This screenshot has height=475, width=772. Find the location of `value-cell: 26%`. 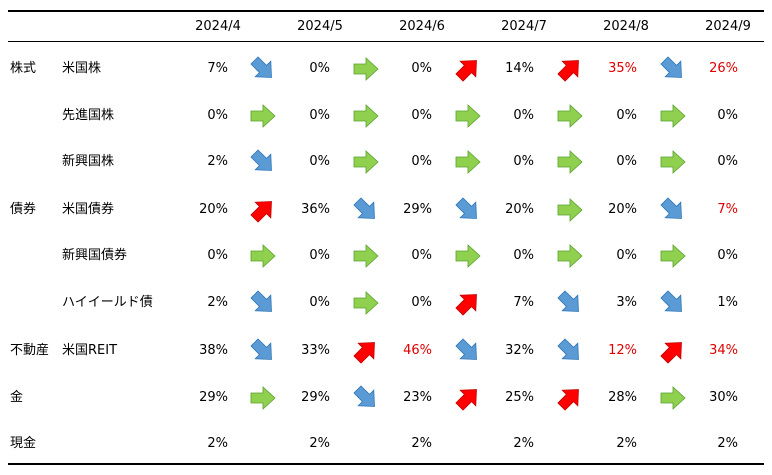

value-cell: 26% is located at coordinates (723, 68).